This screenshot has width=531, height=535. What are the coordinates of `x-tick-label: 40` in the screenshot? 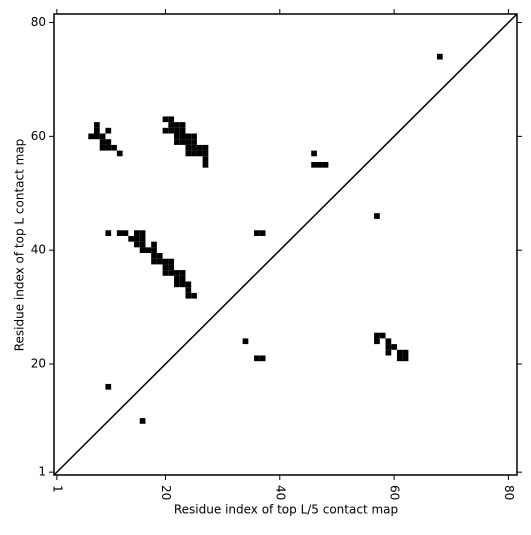 It's located at (280, 492).